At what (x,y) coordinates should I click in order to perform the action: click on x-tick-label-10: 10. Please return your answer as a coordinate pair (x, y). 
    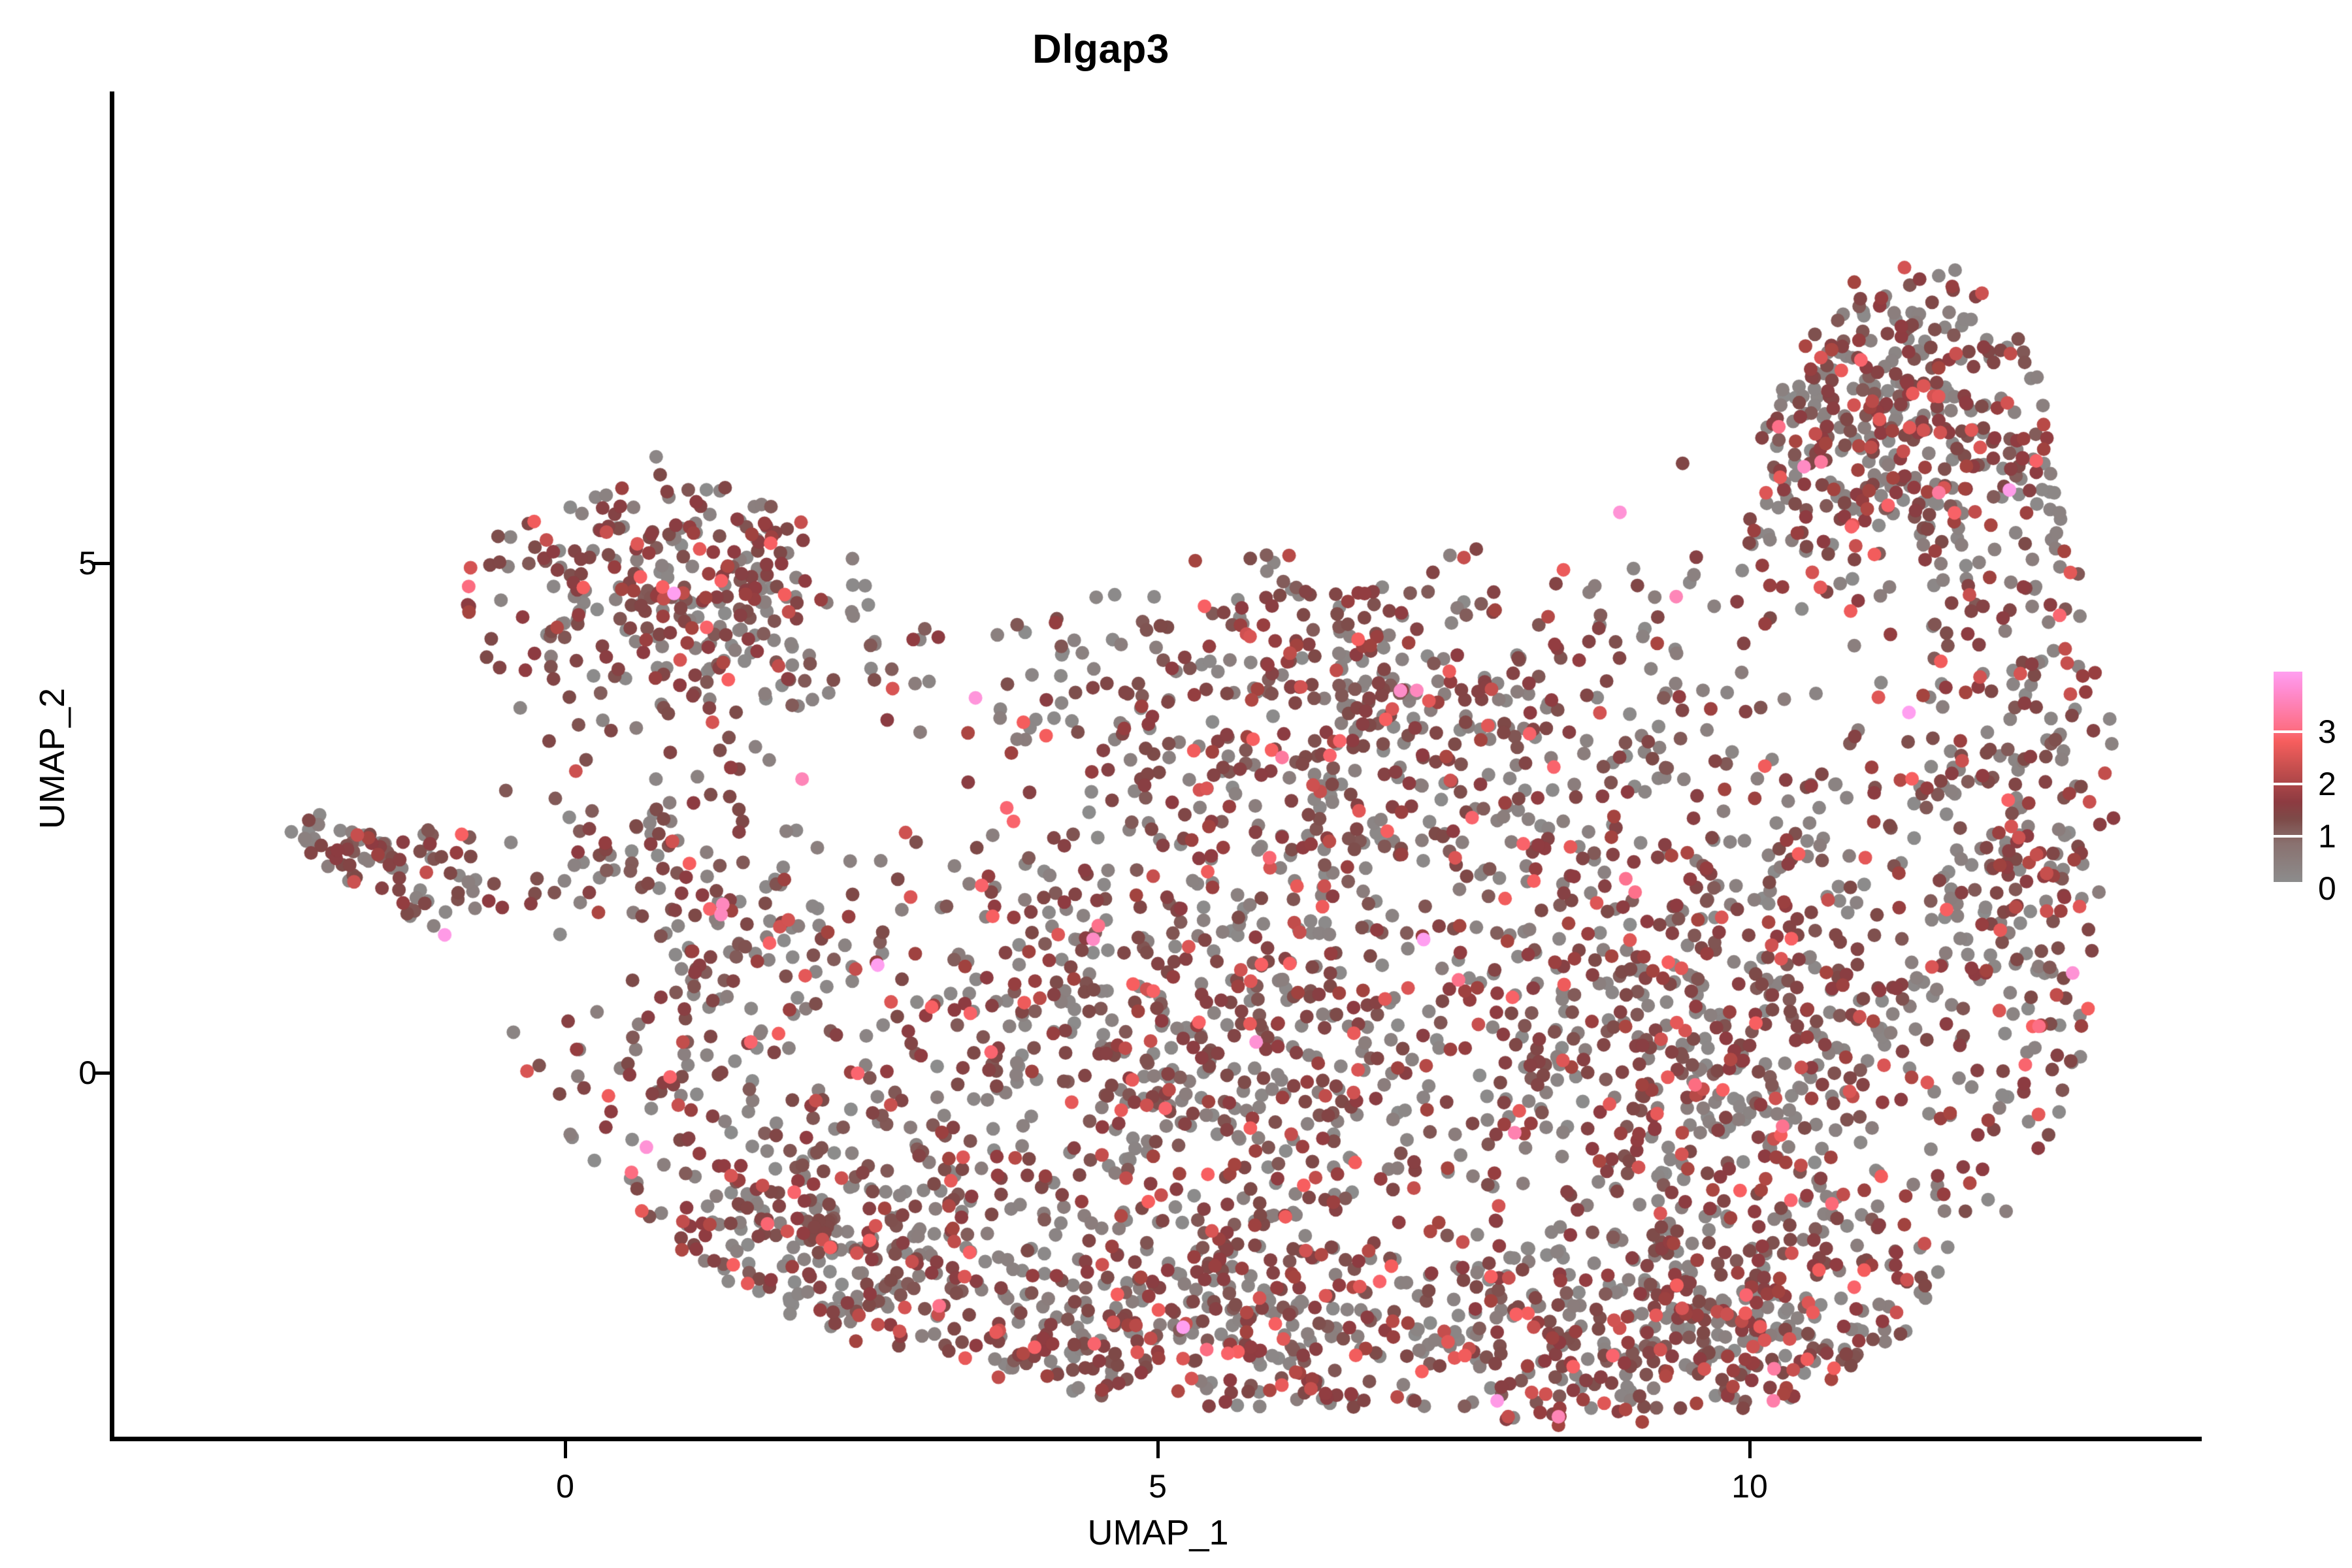
    Looking at the image, I should click on (1749, 1486).